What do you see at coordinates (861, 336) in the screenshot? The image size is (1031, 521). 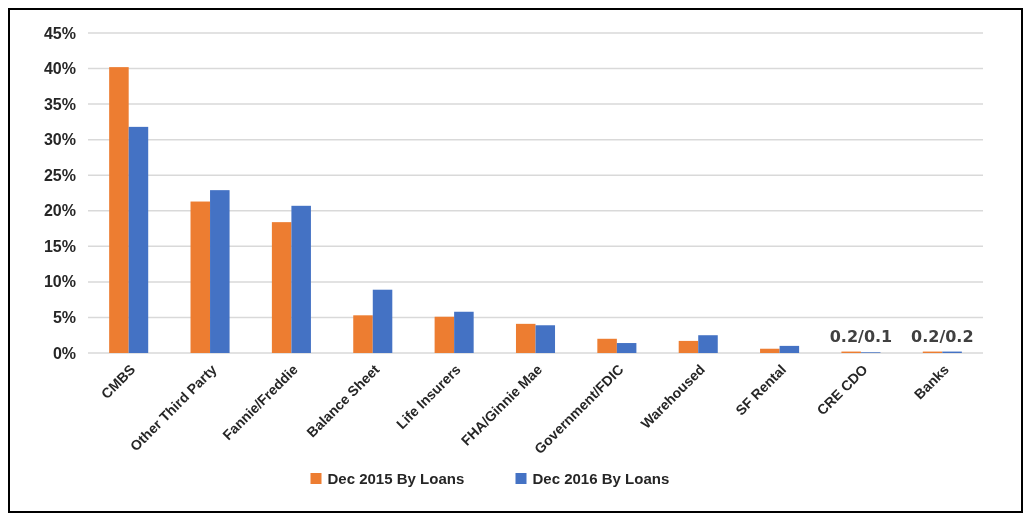 I see `annotation: 0.2/0.1` at bounding box center [861, 336].